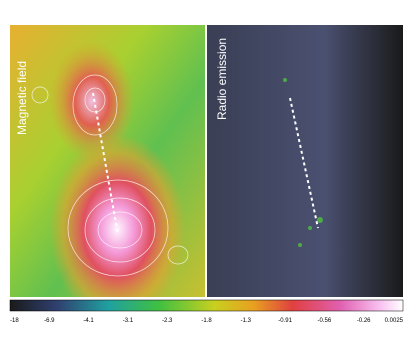 This screenshot has width=414, height=348. I want to click on colorbar-tick-label: -6.9, so click(49, 321).